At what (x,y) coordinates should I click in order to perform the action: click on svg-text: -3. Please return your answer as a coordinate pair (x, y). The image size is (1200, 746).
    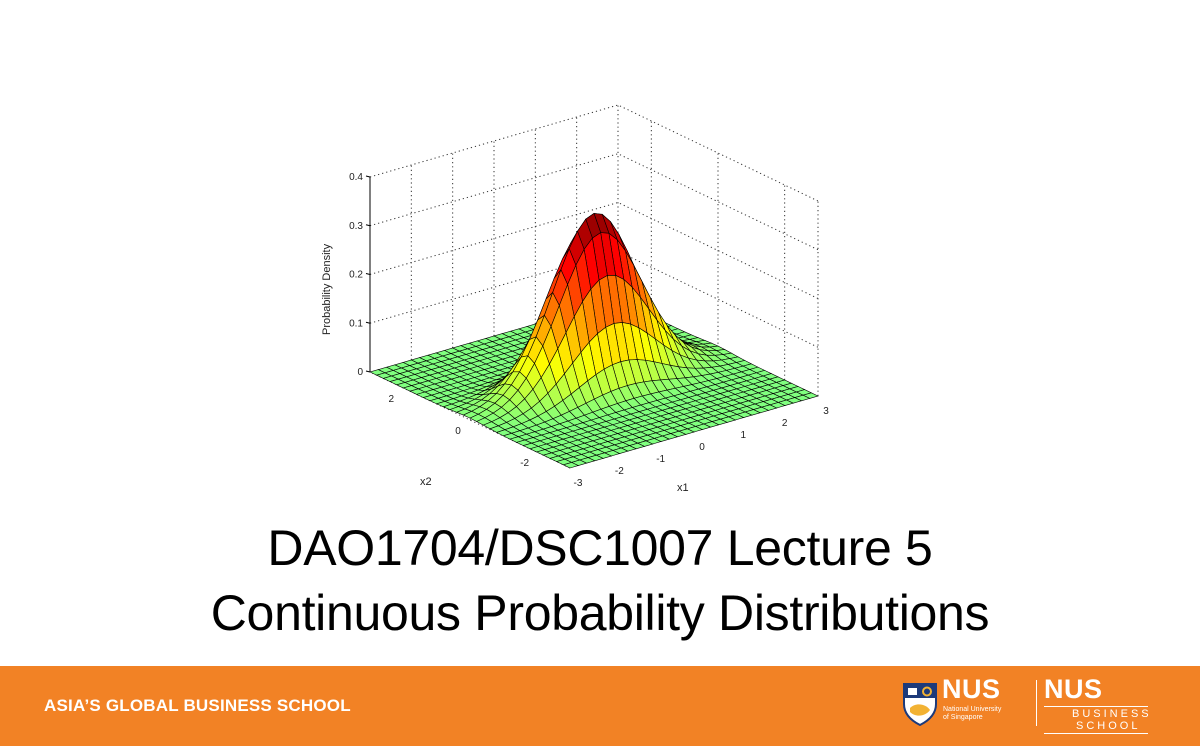
    Looking at the image, I should click on (578, 483).